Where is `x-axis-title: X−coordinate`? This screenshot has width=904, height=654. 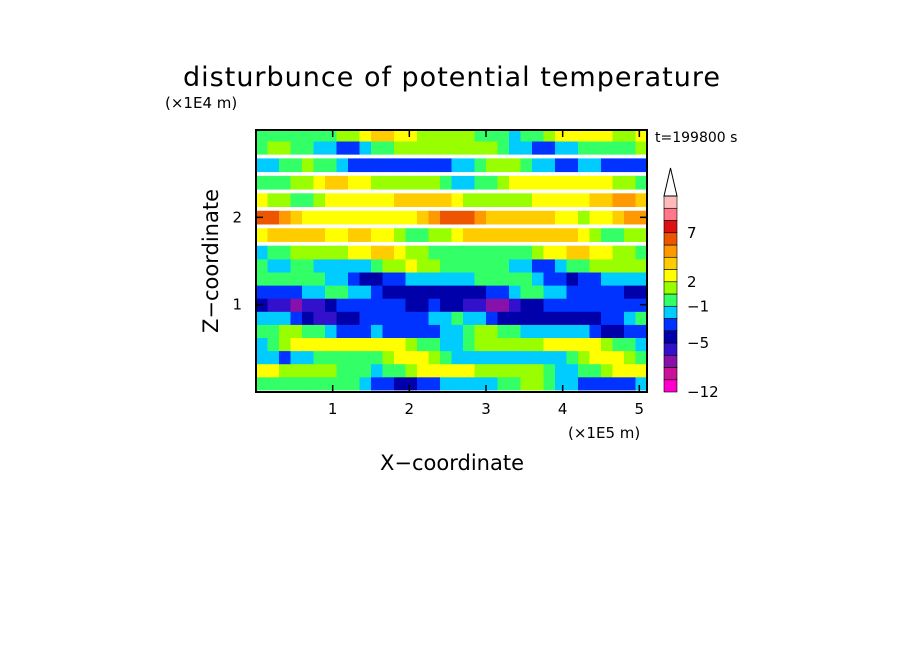
x-axis-title: X−coordinate is located at coordinates (452, 463).